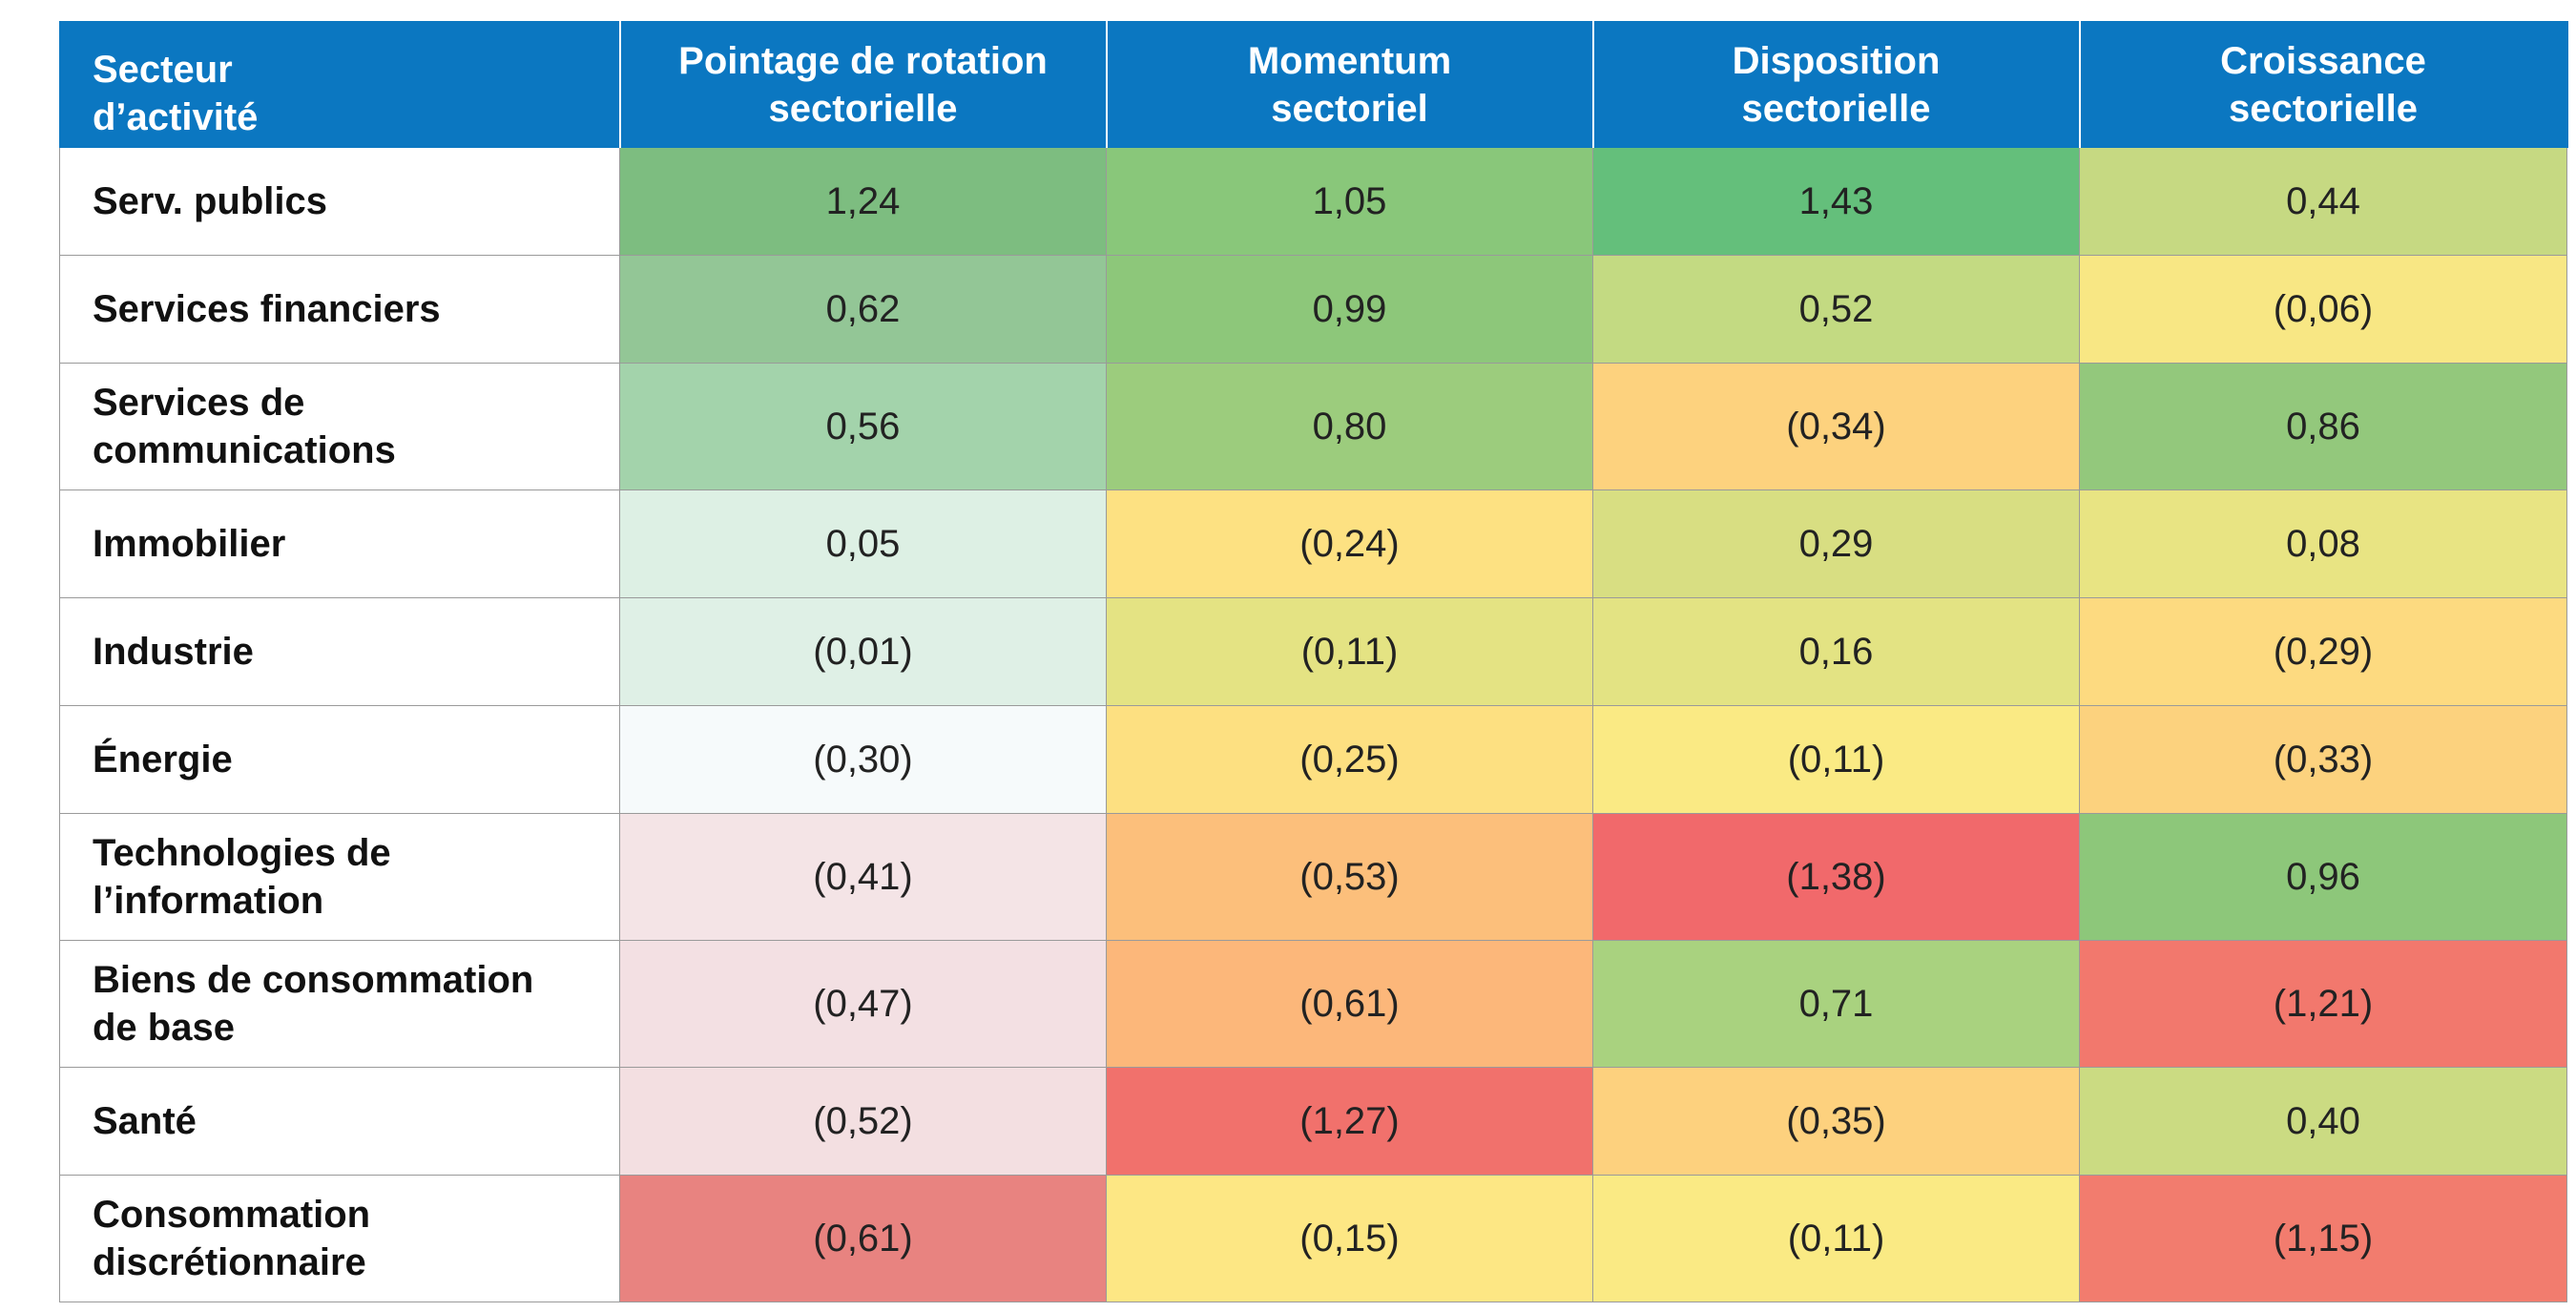 The height and width of the screenshot is (1312, 2576). I want to click on table-row: Industrie (0,01) (0,11) 0,16 (0,29), so click(1313, 652).